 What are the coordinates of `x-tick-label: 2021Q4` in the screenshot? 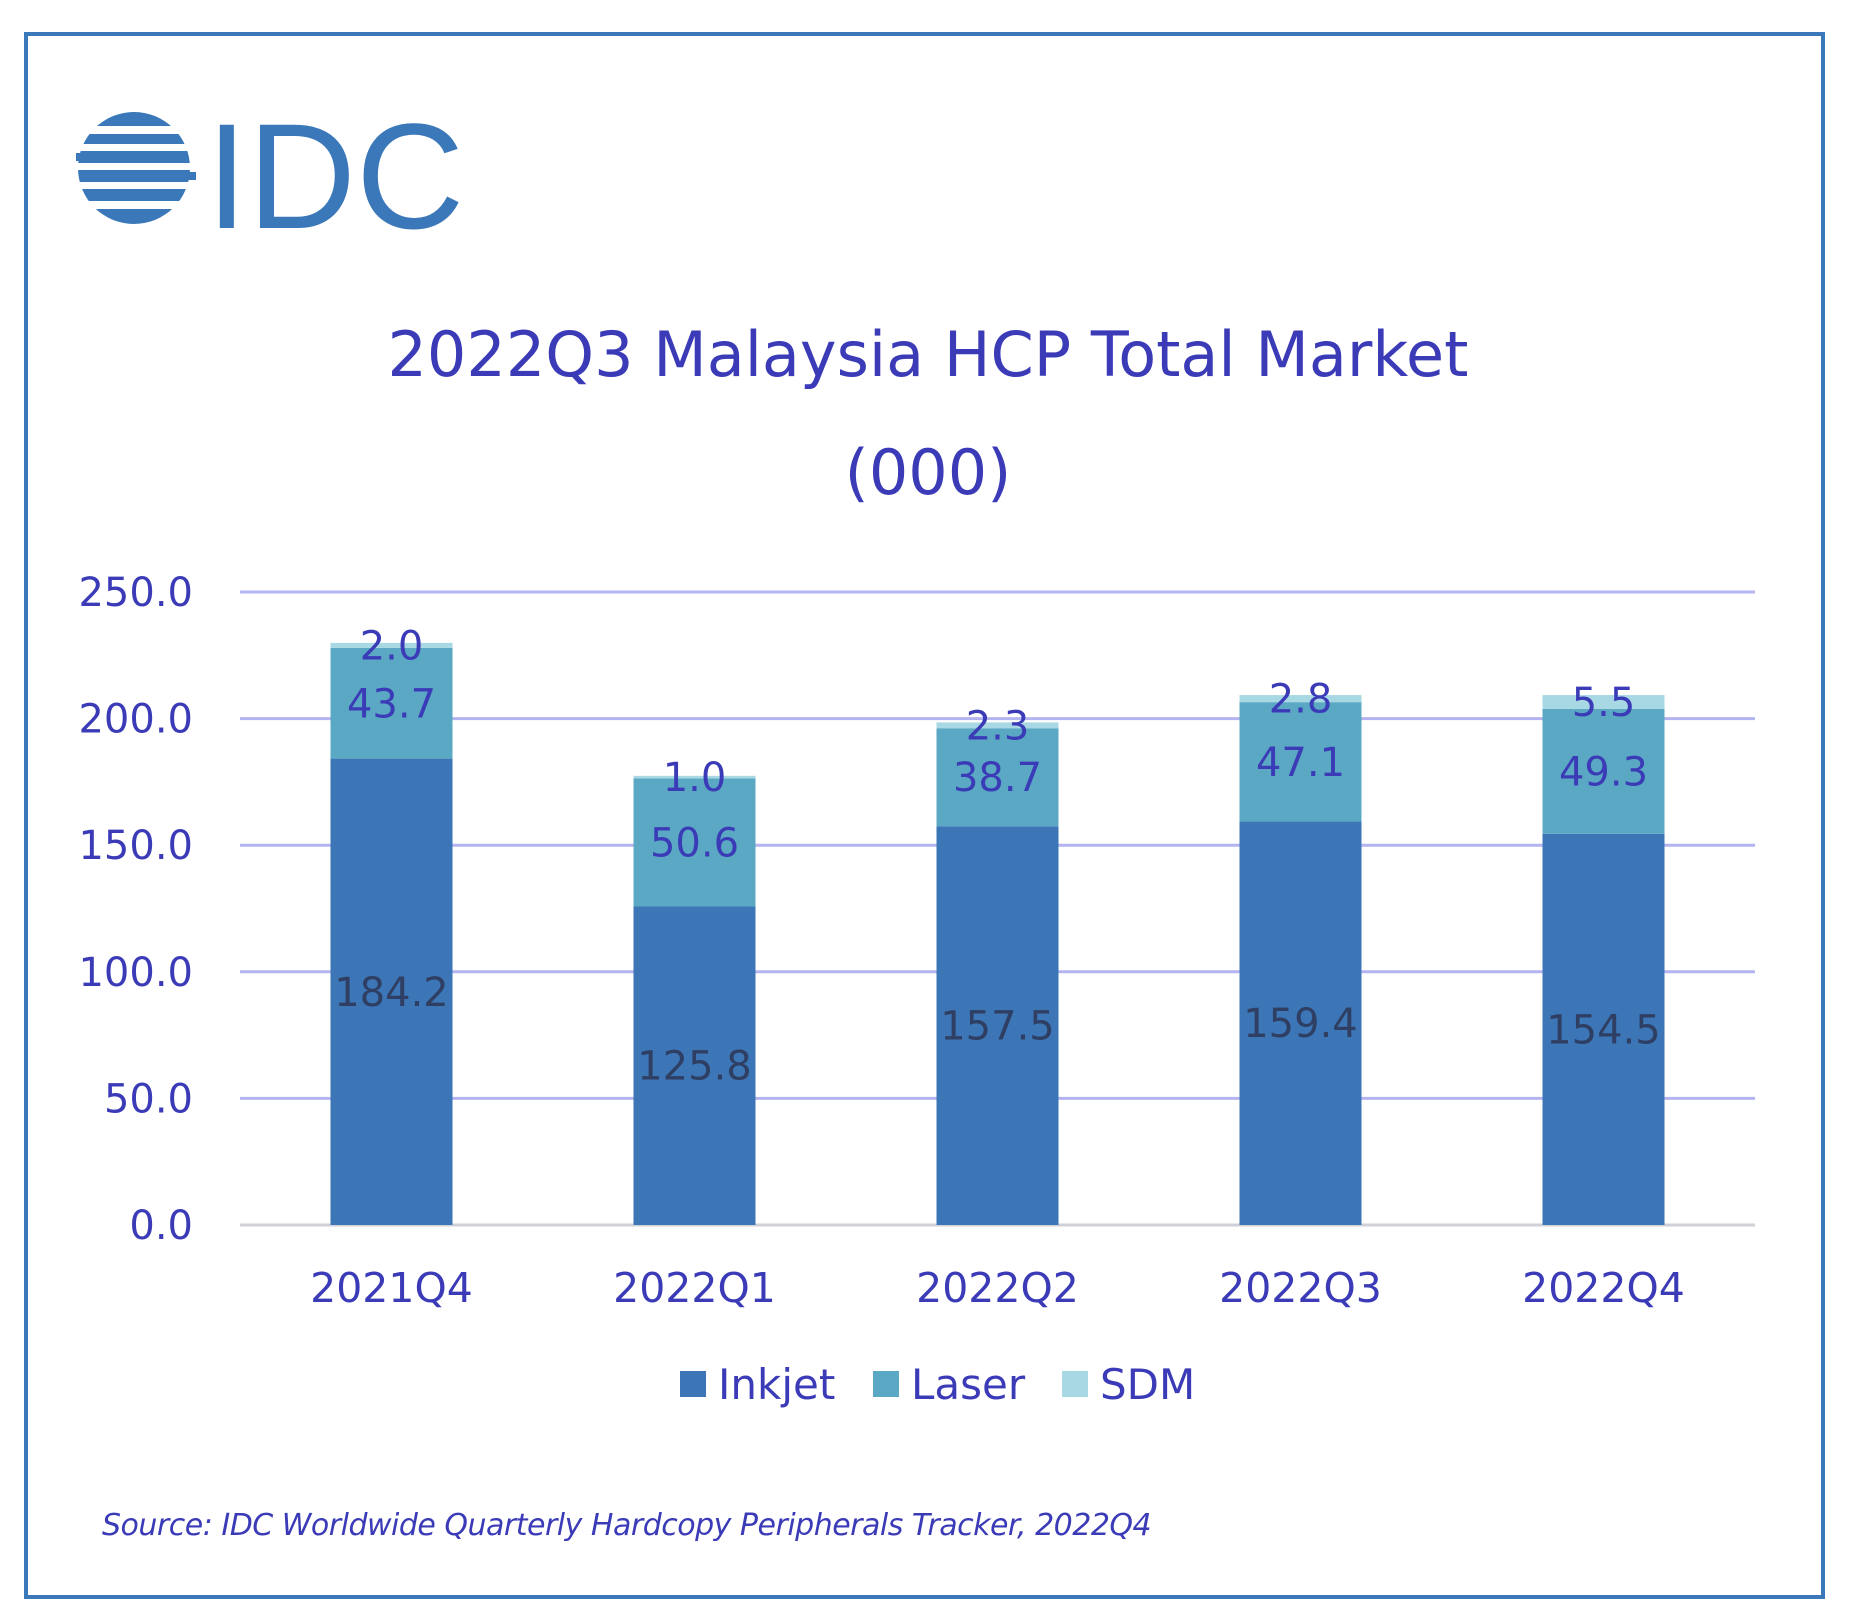 It's located at (391, 1288).